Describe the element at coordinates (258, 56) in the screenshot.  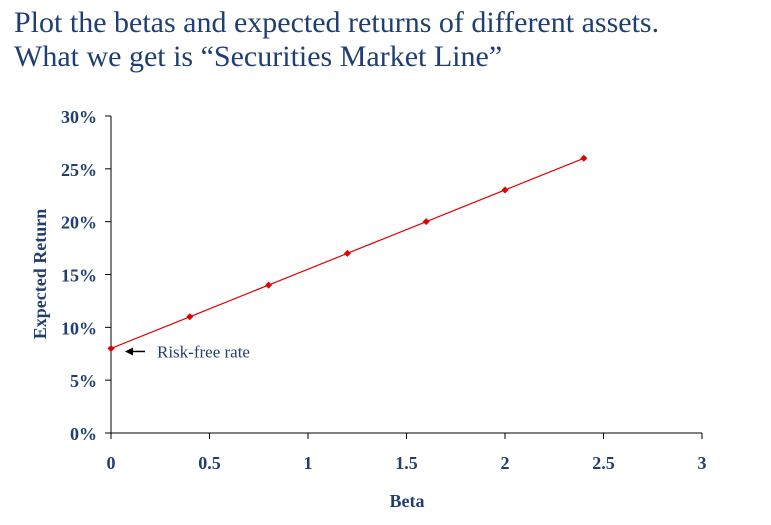
I see `slide-title-line-2: What we get is “Securities Market Line”` at that location.